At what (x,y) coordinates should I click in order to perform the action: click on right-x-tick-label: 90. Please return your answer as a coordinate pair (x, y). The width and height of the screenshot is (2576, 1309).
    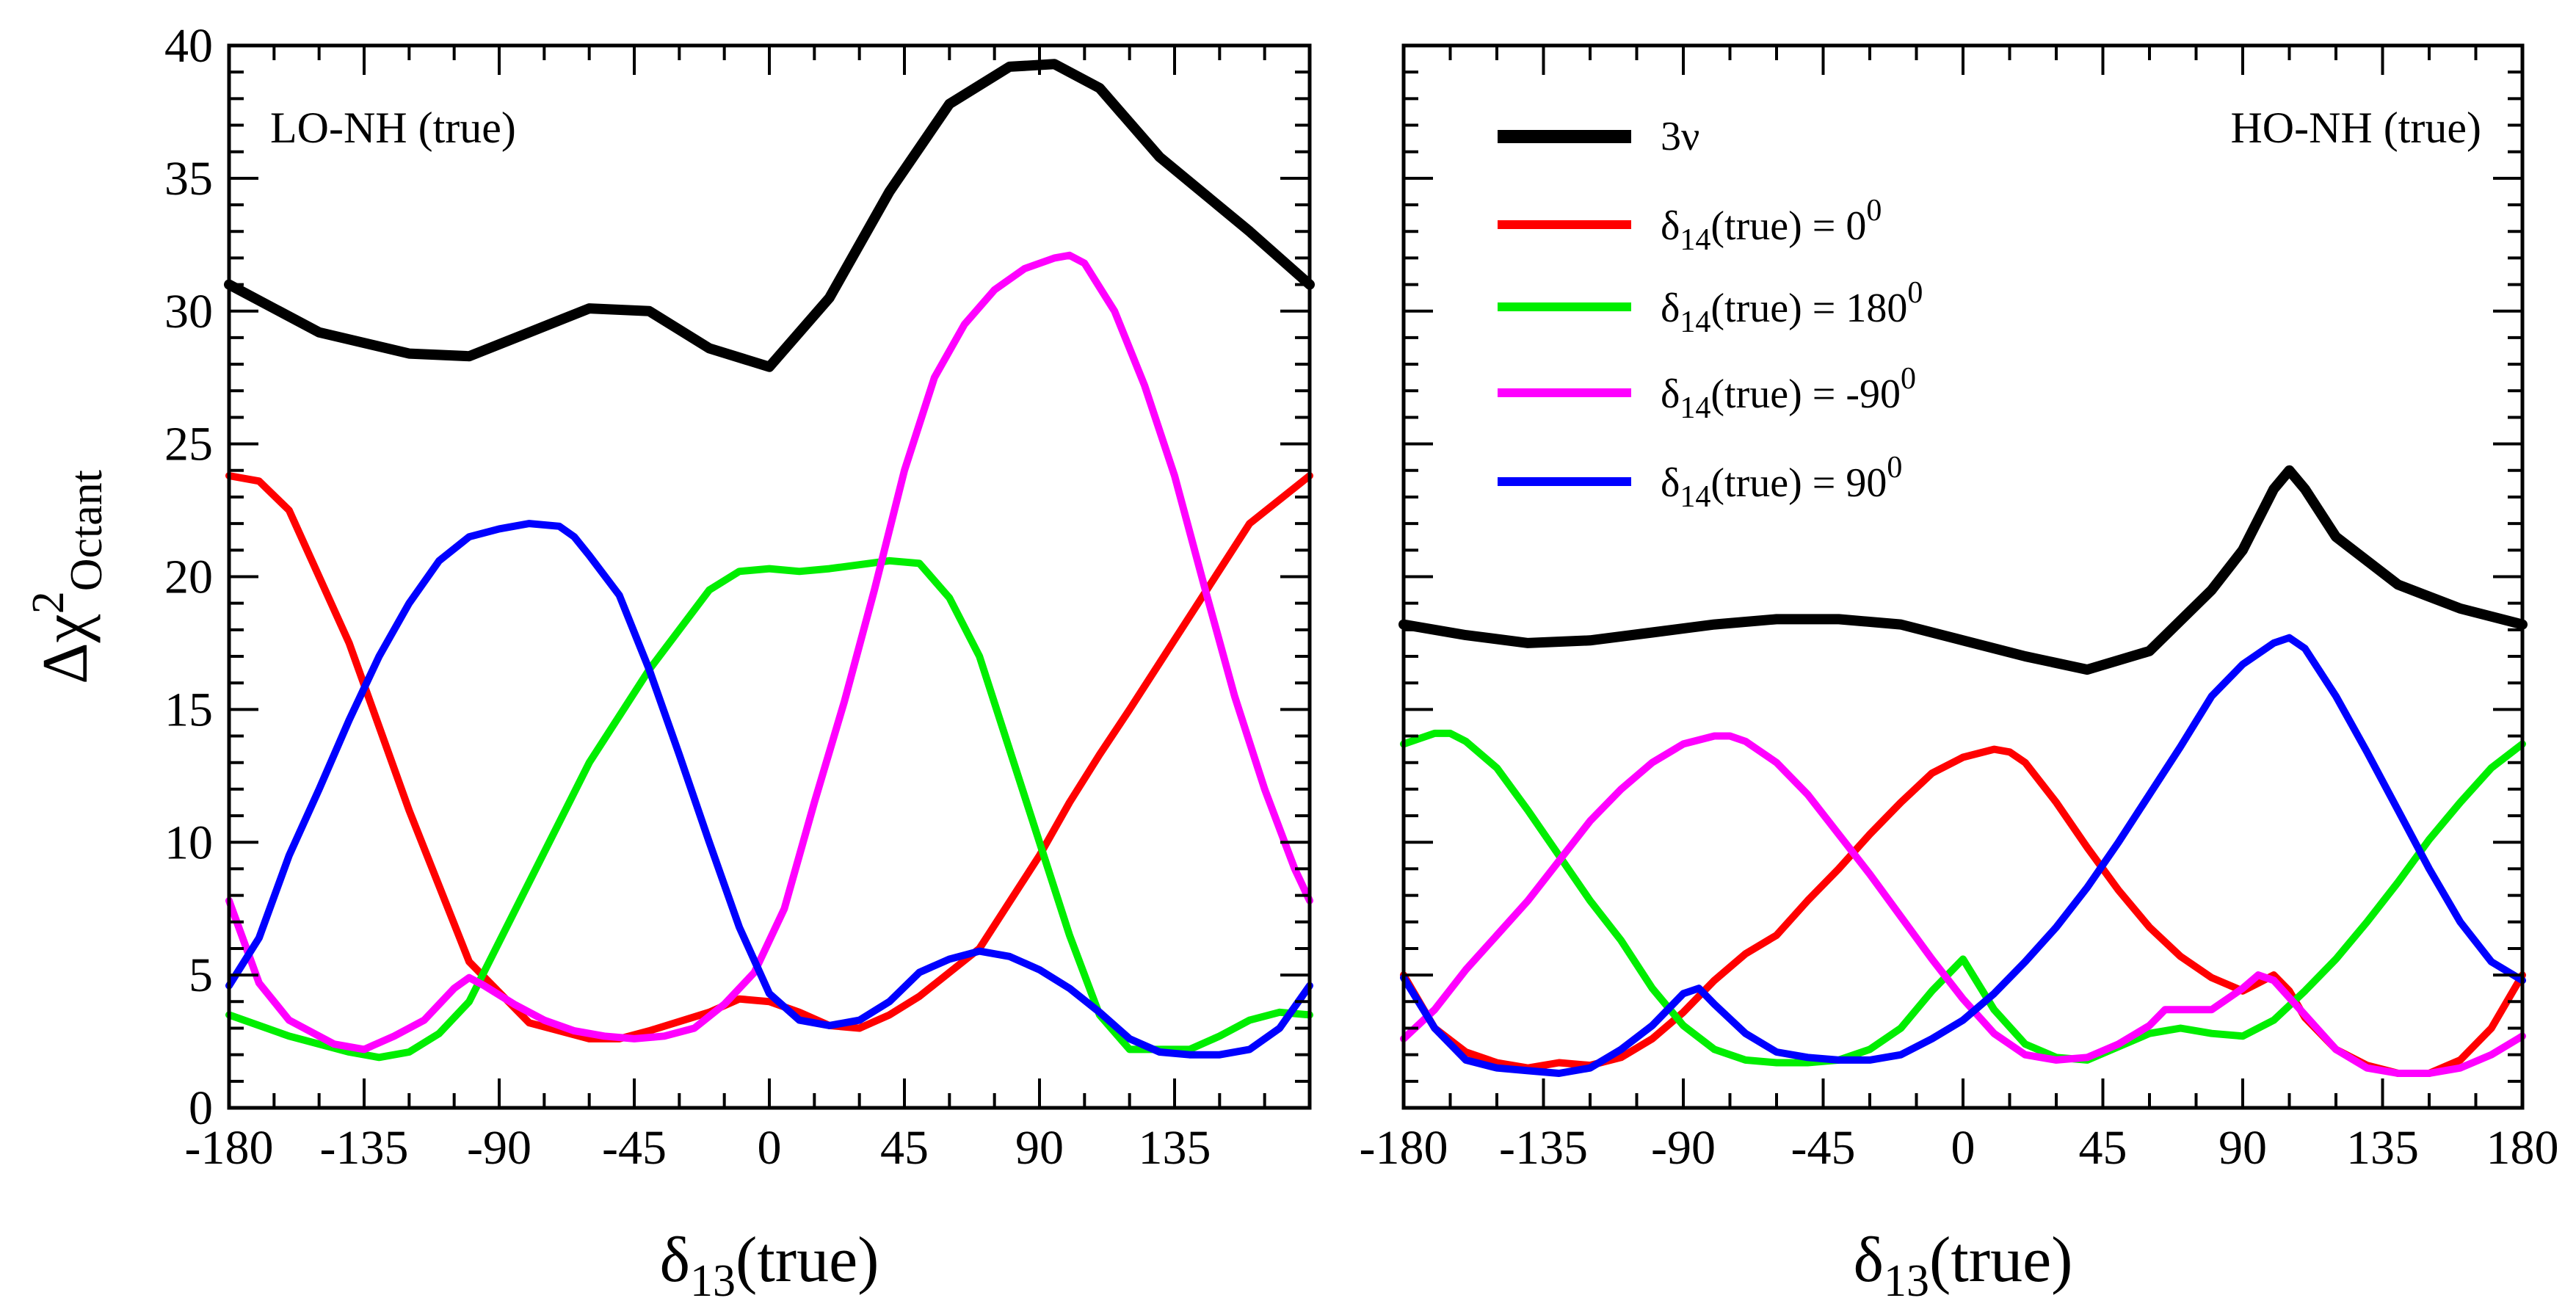
    Looking at the image, I should click on (2242, 1148).